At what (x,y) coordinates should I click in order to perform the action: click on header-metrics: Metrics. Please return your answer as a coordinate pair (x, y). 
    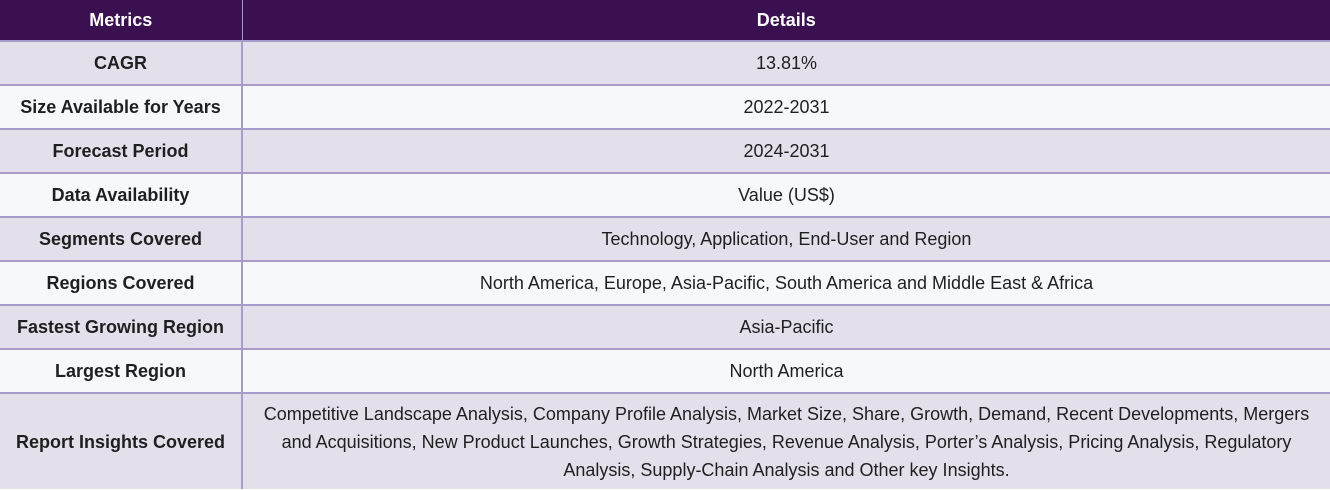
    Looking at the image, I should click on (121, 21).